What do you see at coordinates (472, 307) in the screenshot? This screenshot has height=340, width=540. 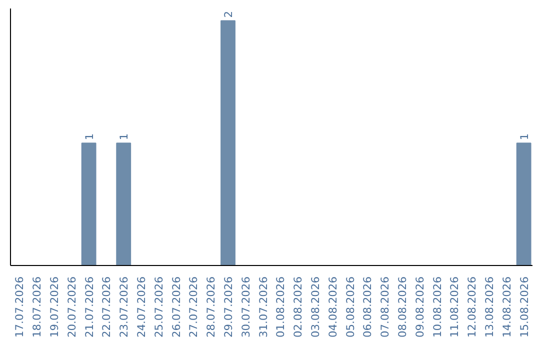 I see `x-tick-label: 12.08.2026` at bounding box center [472, 307].